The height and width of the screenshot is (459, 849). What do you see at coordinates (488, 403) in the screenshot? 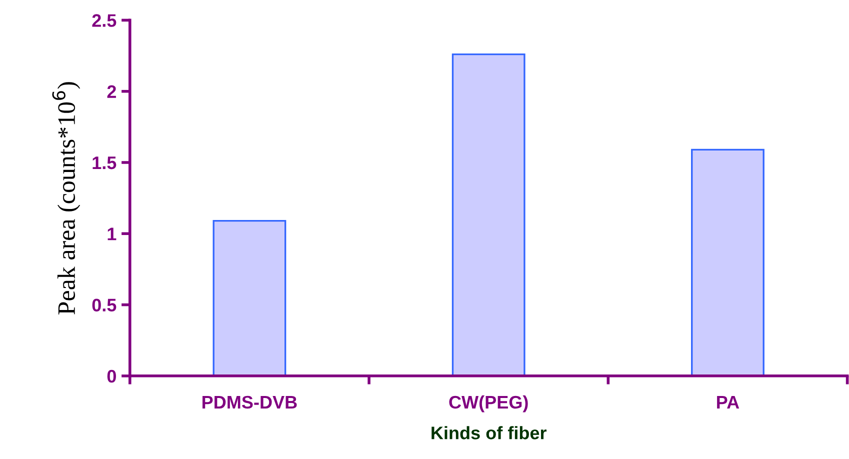
I see `x-tick-label: CW(PEG)` at bounding box center [488, 403].